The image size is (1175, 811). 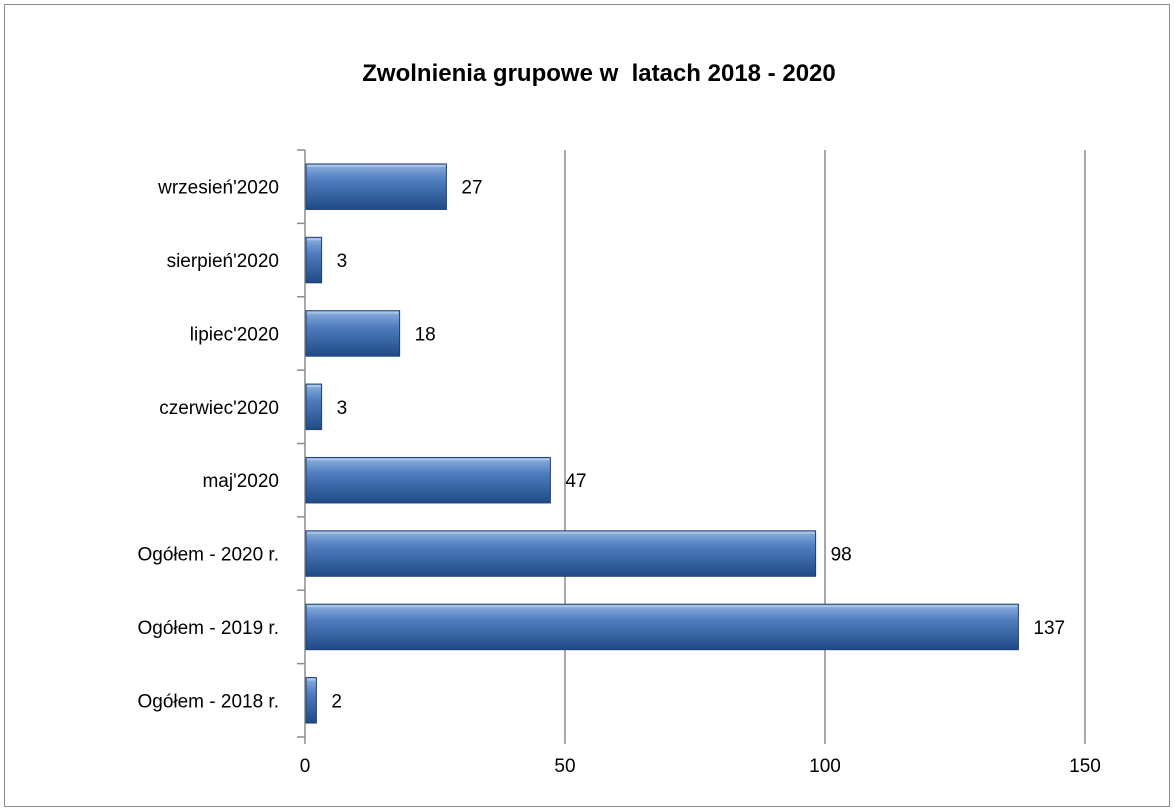 What do you see at coordinates (240, 481) in the screenshot?
I see `category-label: maj'2020` at bounding box center [240, 481].